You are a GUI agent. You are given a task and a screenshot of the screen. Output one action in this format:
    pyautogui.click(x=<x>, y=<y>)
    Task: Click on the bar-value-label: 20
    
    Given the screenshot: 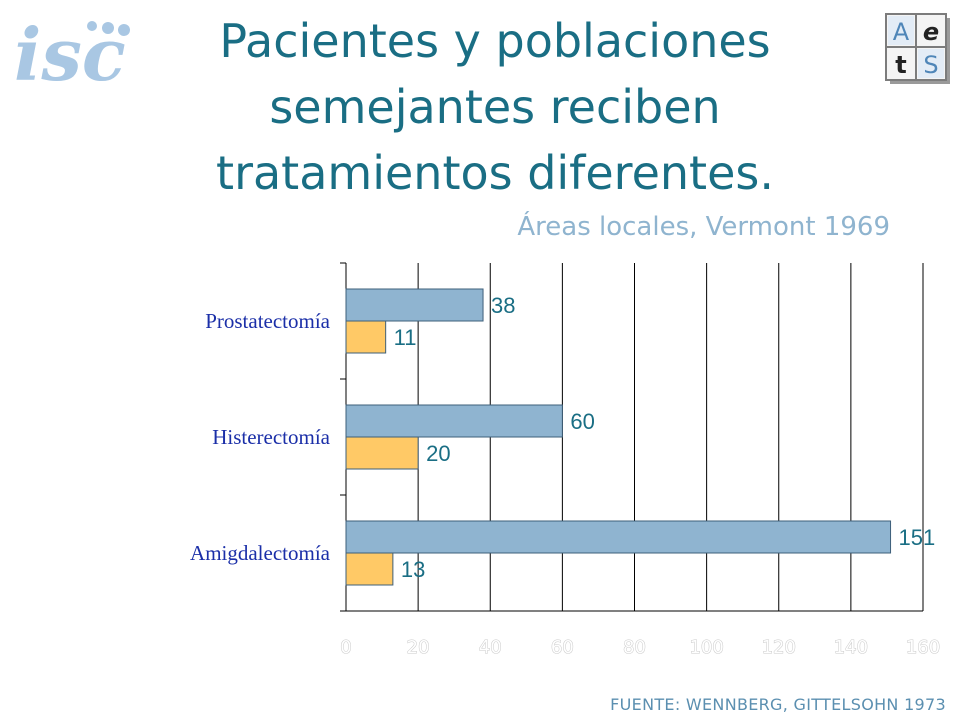 What is the action you would take?
    pyautogui.click(x=438, y=453)
    